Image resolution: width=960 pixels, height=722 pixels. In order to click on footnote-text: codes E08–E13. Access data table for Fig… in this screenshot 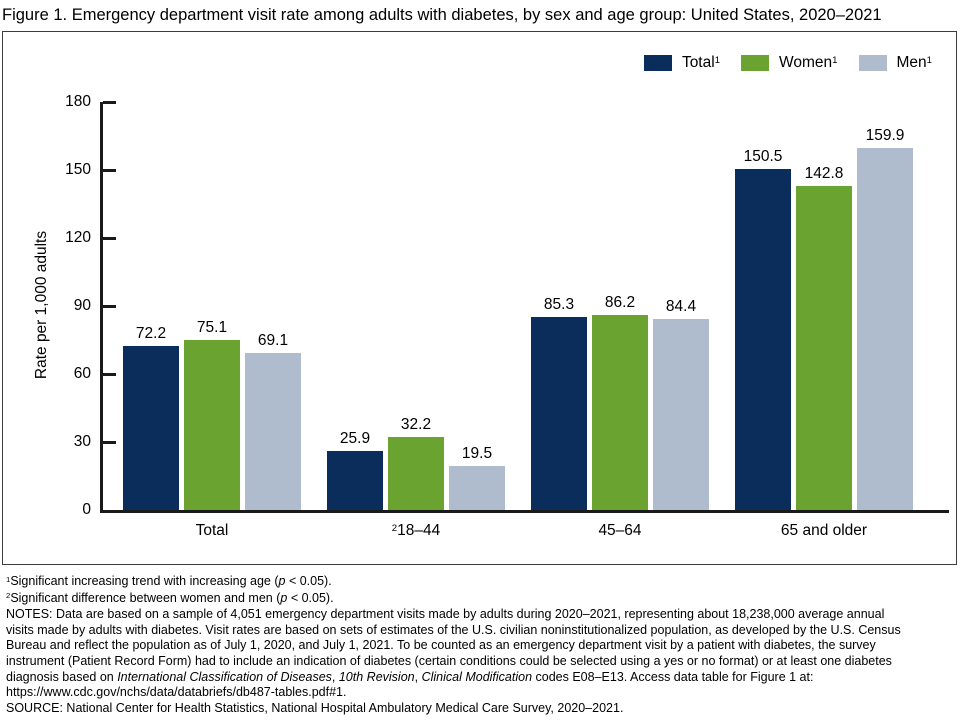, I will do `click(673, 676)`.